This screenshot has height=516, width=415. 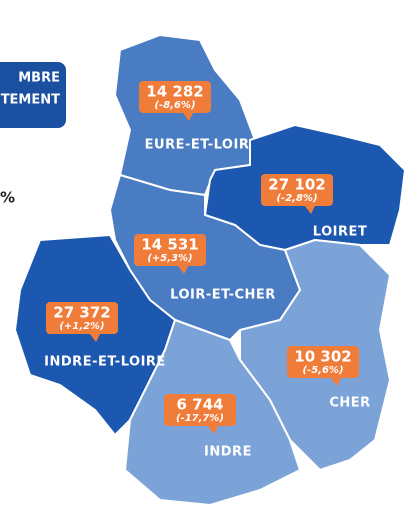 I want to click on department-name: CHER, so click(x=349, y=403).